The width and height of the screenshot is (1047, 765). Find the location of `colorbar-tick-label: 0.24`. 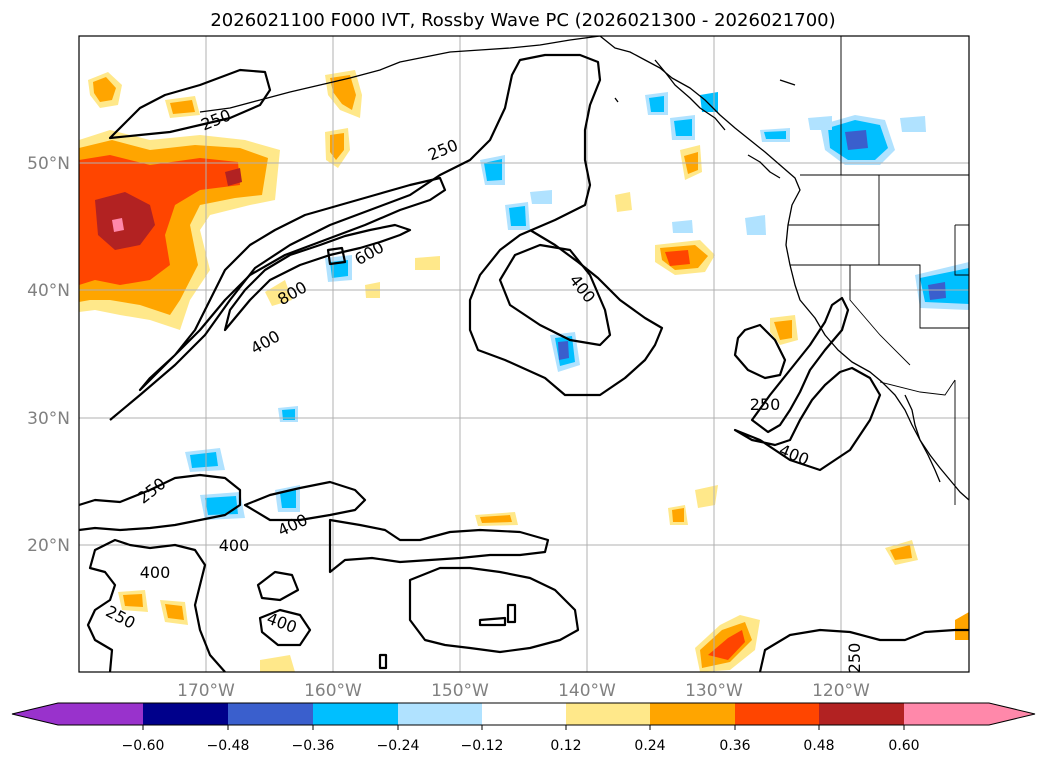

colorbar-tick-label: 0.24 is located at coordinates (649, 746).